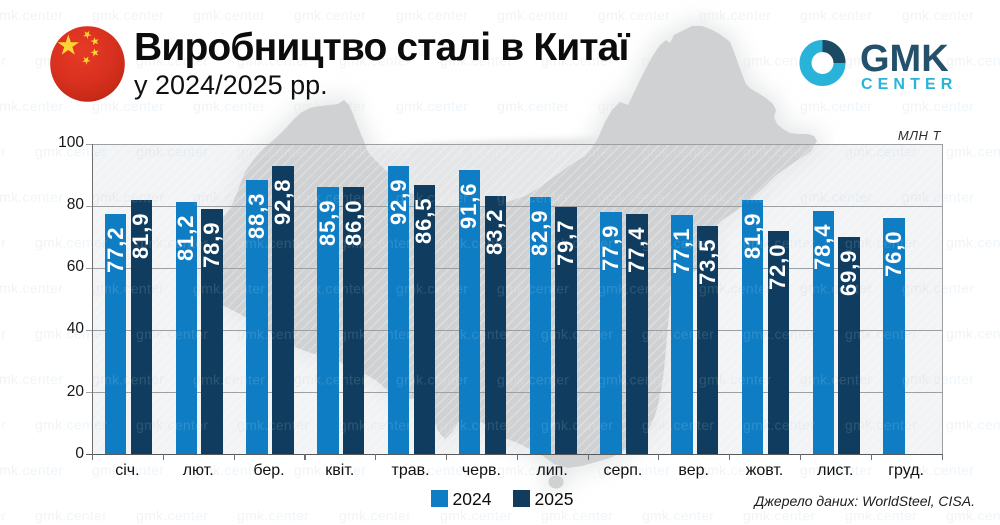 This screenshot has height=525, width=1000. What do you see at coordinates (909, 84) in the screenshot?
I see `svg-text: CENTER` at bounding box center [909, 84].